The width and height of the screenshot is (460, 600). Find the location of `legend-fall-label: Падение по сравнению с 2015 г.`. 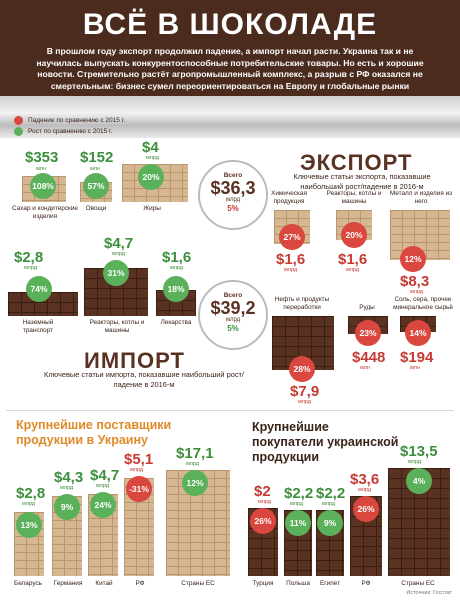

legend-fall-label: Падение по сравнению с 2015 г. is located at coordinates (77, 120).